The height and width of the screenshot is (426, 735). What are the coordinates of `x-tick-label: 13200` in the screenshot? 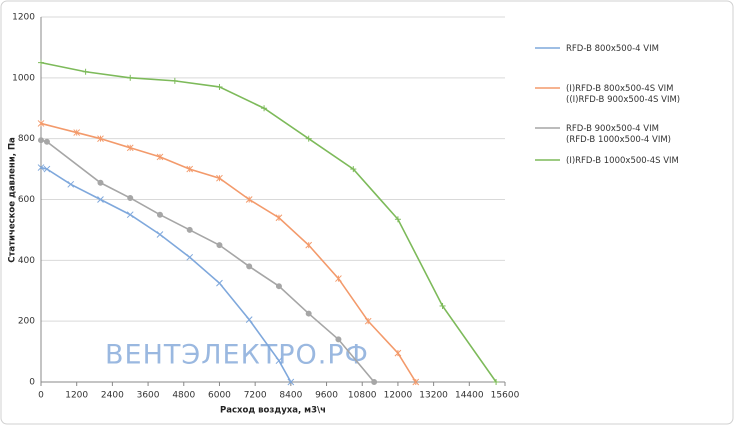 It's located at (433, 396).